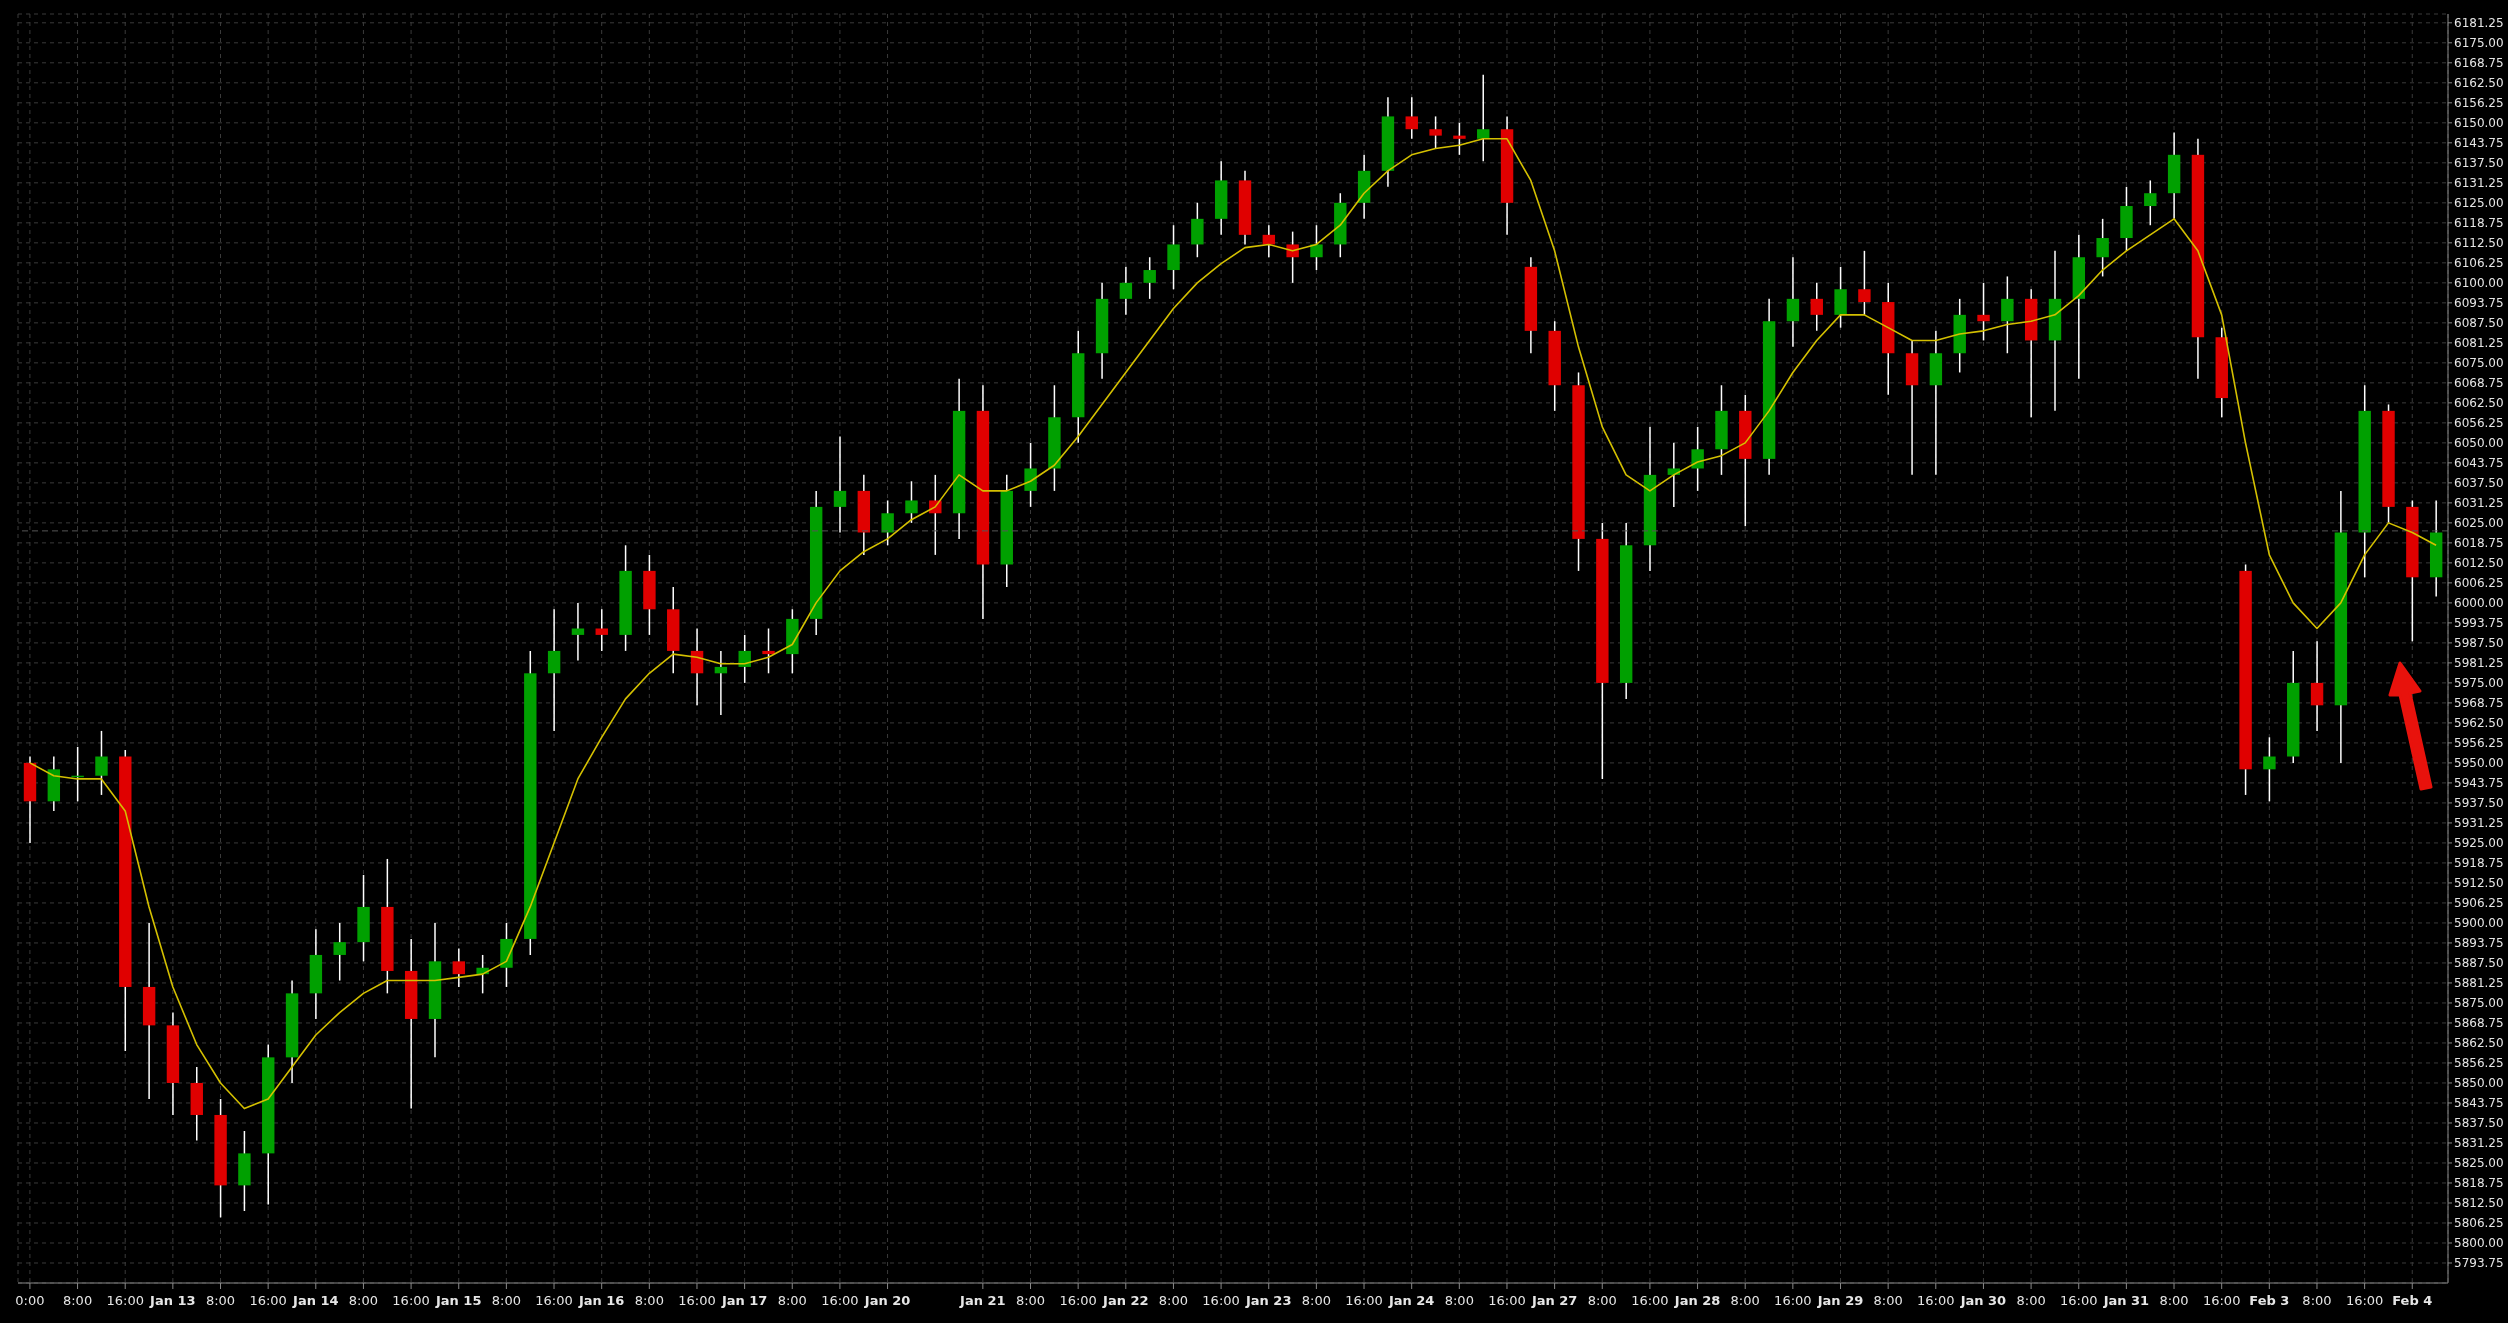 Image resolution: width=2508 pixels, height=1323 pixels. Describe the element at coordinates (2479, 483) in the screenshot. I see `y-tick-label: 6037.50` at that location.